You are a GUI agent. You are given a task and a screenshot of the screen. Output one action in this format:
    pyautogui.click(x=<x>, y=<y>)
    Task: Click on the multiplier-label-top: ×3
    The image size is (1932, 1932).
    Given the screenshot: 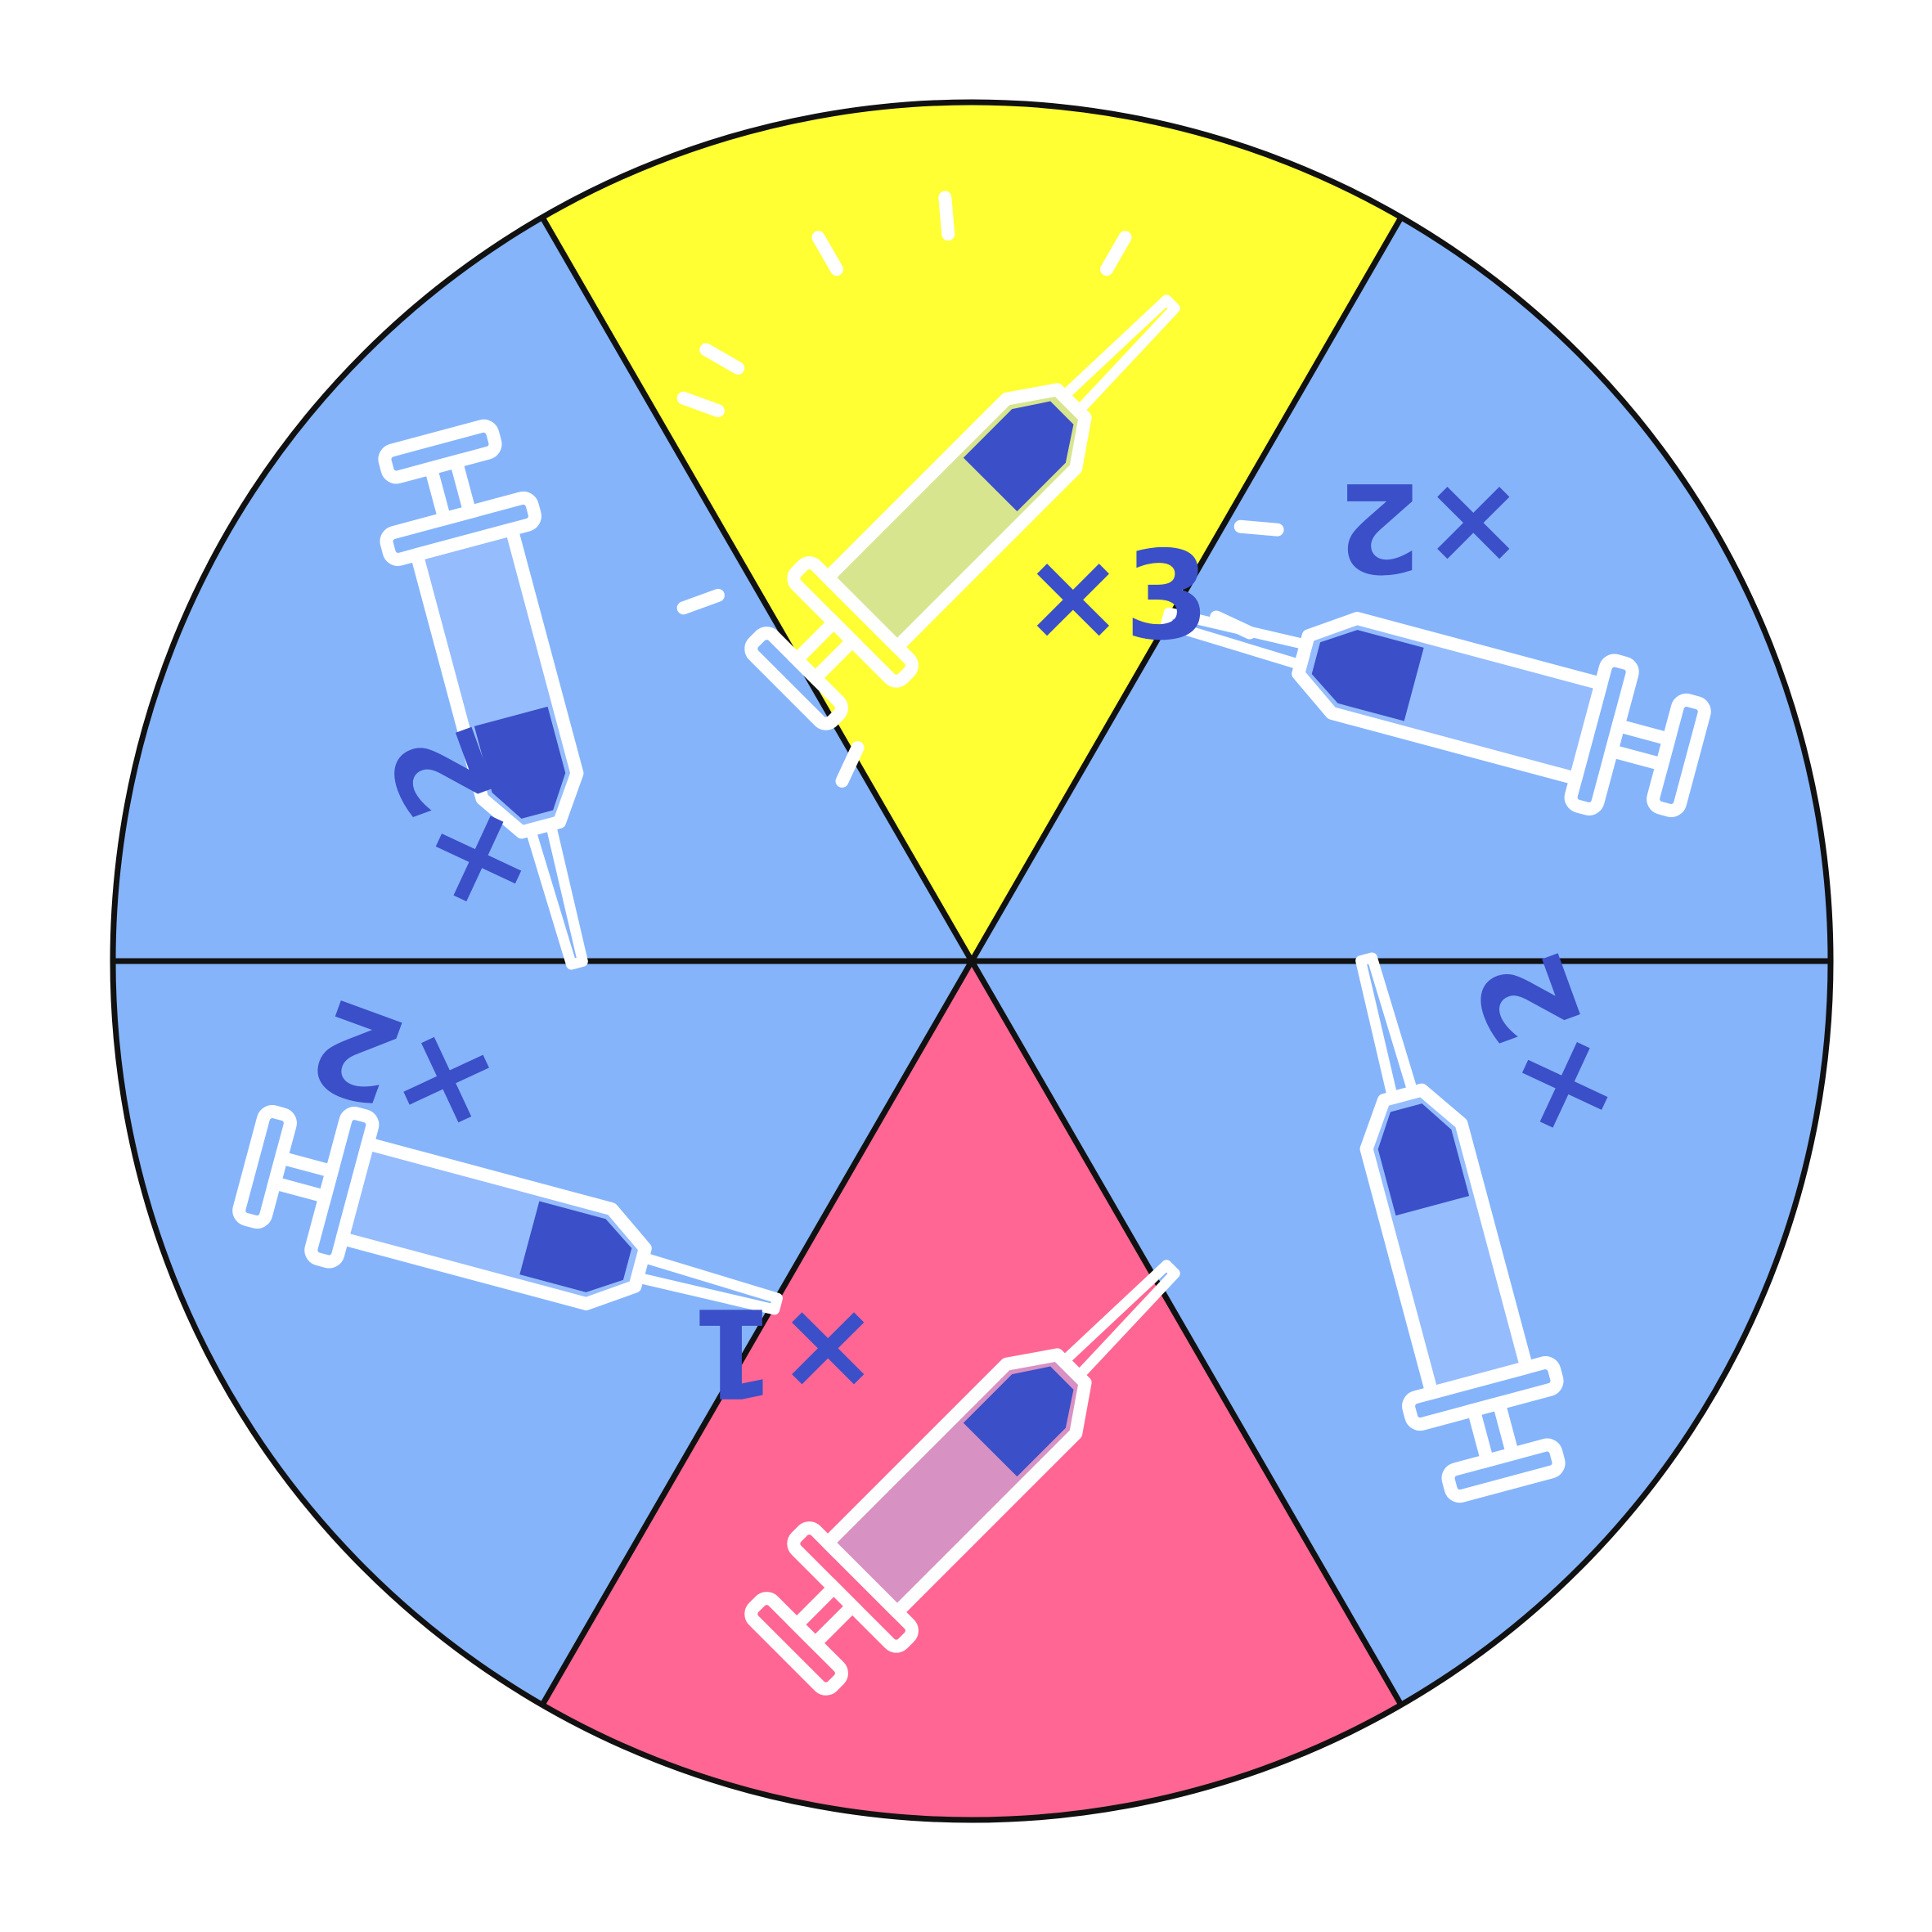 What is the action you would take?
    pyautogui.click(x=1116, y=596)
    